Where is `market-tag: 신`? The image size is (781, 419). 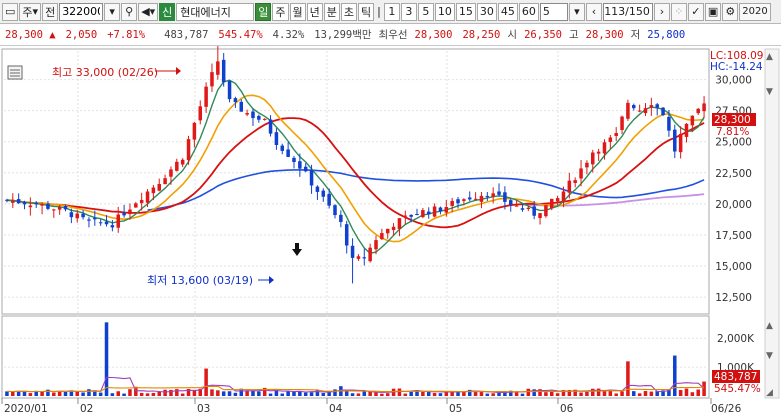
market-tag: 신 is located at coordinates (167, 11).